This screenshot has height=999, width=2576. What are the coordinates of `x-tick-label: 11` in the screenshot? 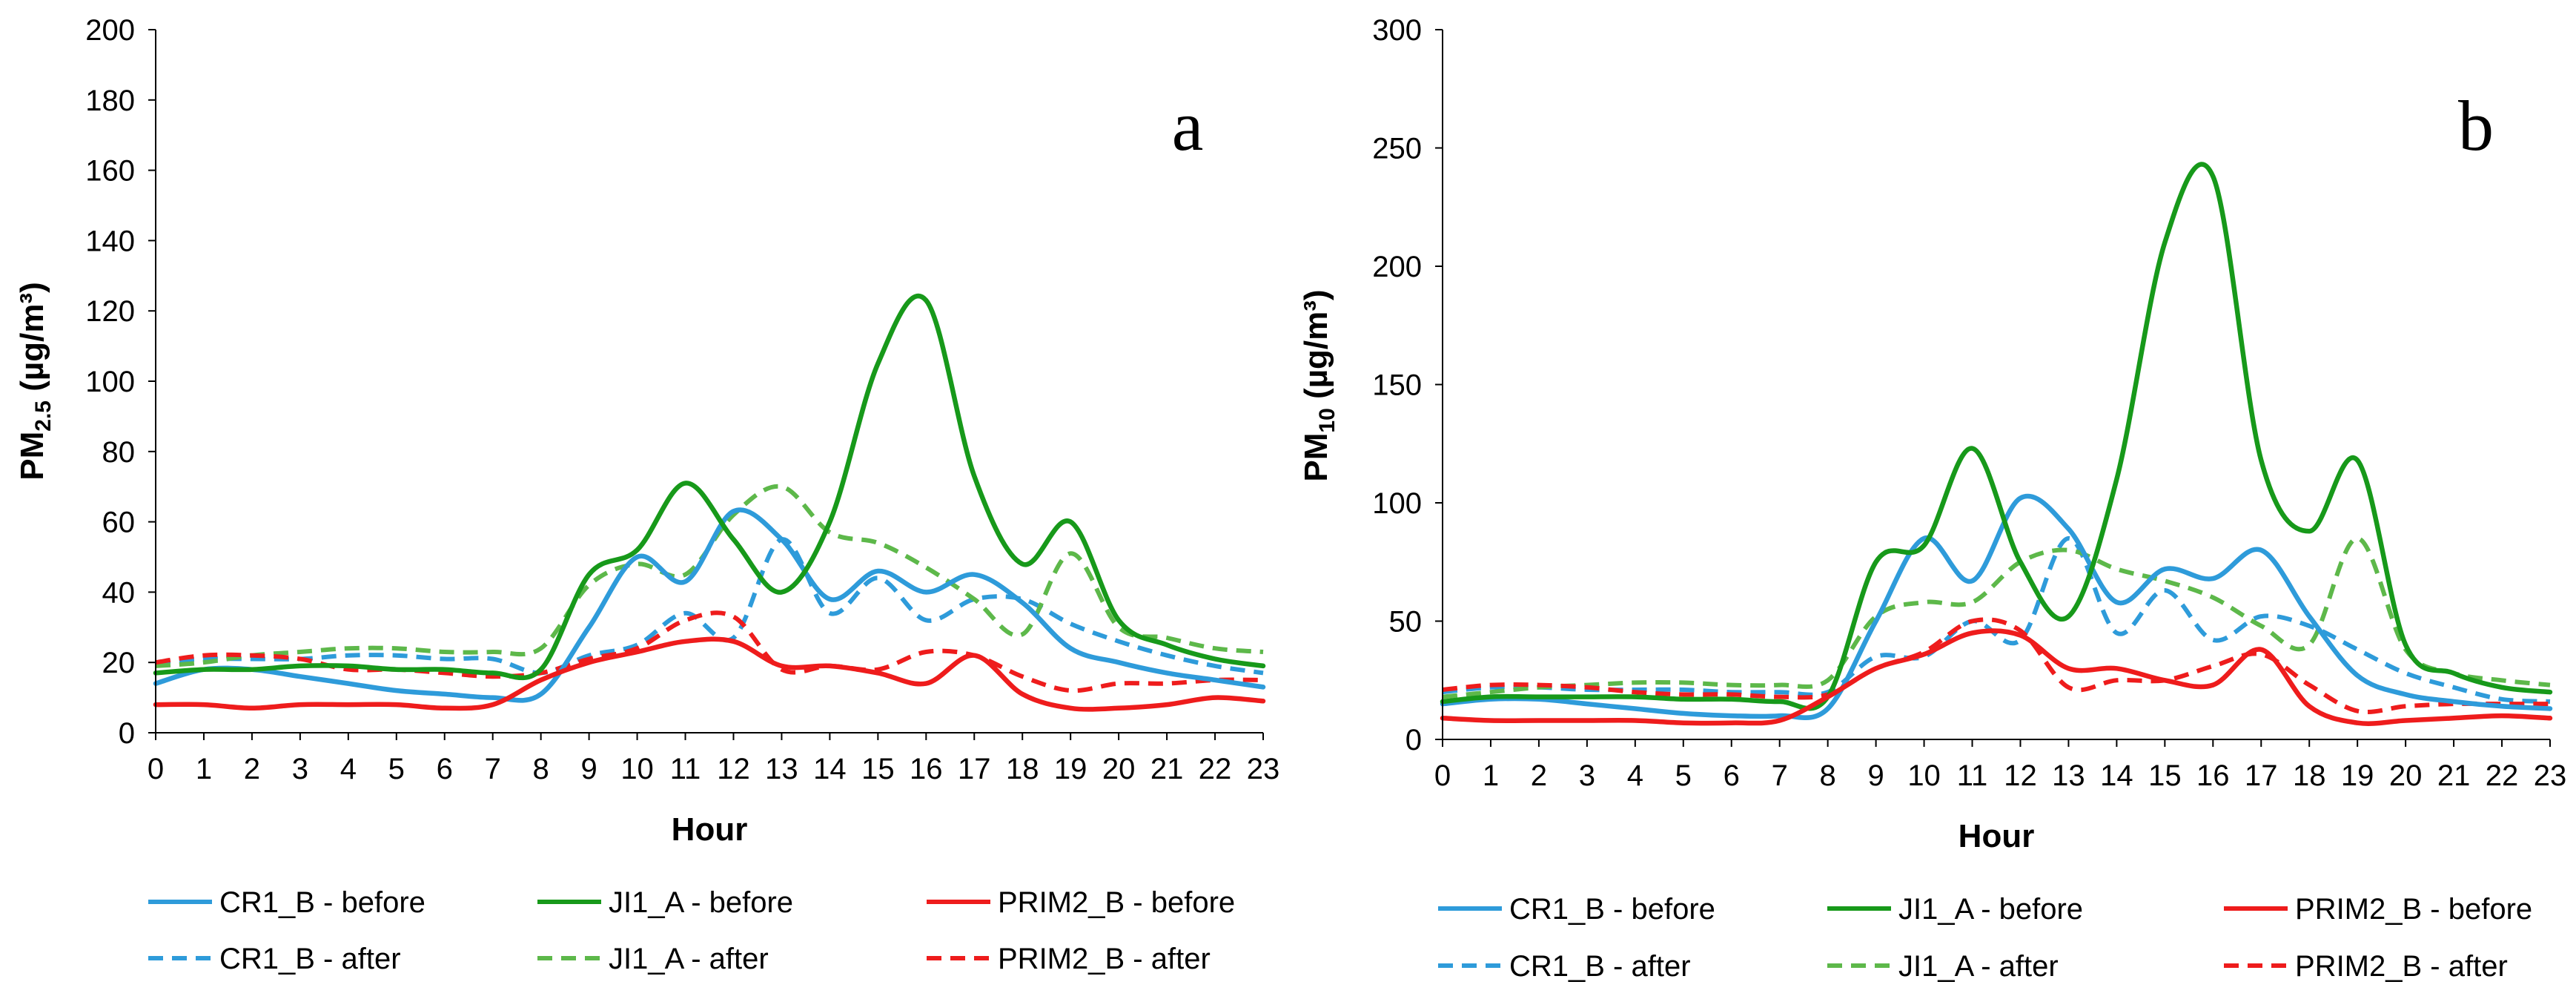 It's located at (685, 769).